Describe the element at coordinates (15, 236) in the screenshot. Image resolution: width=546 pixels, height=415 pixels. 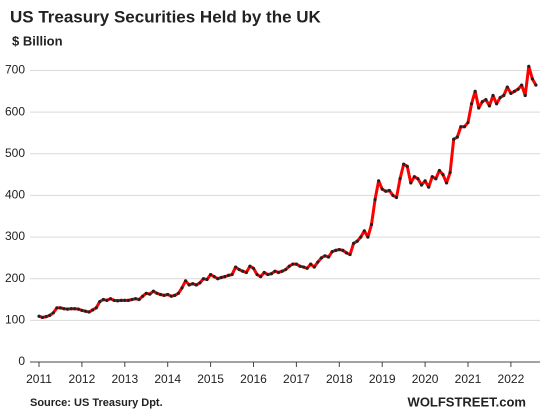
I see `y-tick-label: 300` at that location.